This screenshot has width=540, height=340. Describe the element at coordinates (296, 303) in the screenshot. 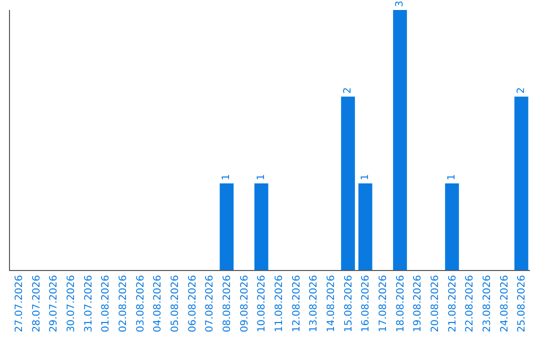

I see `x-tick-label: 12.08.2026` at that location.